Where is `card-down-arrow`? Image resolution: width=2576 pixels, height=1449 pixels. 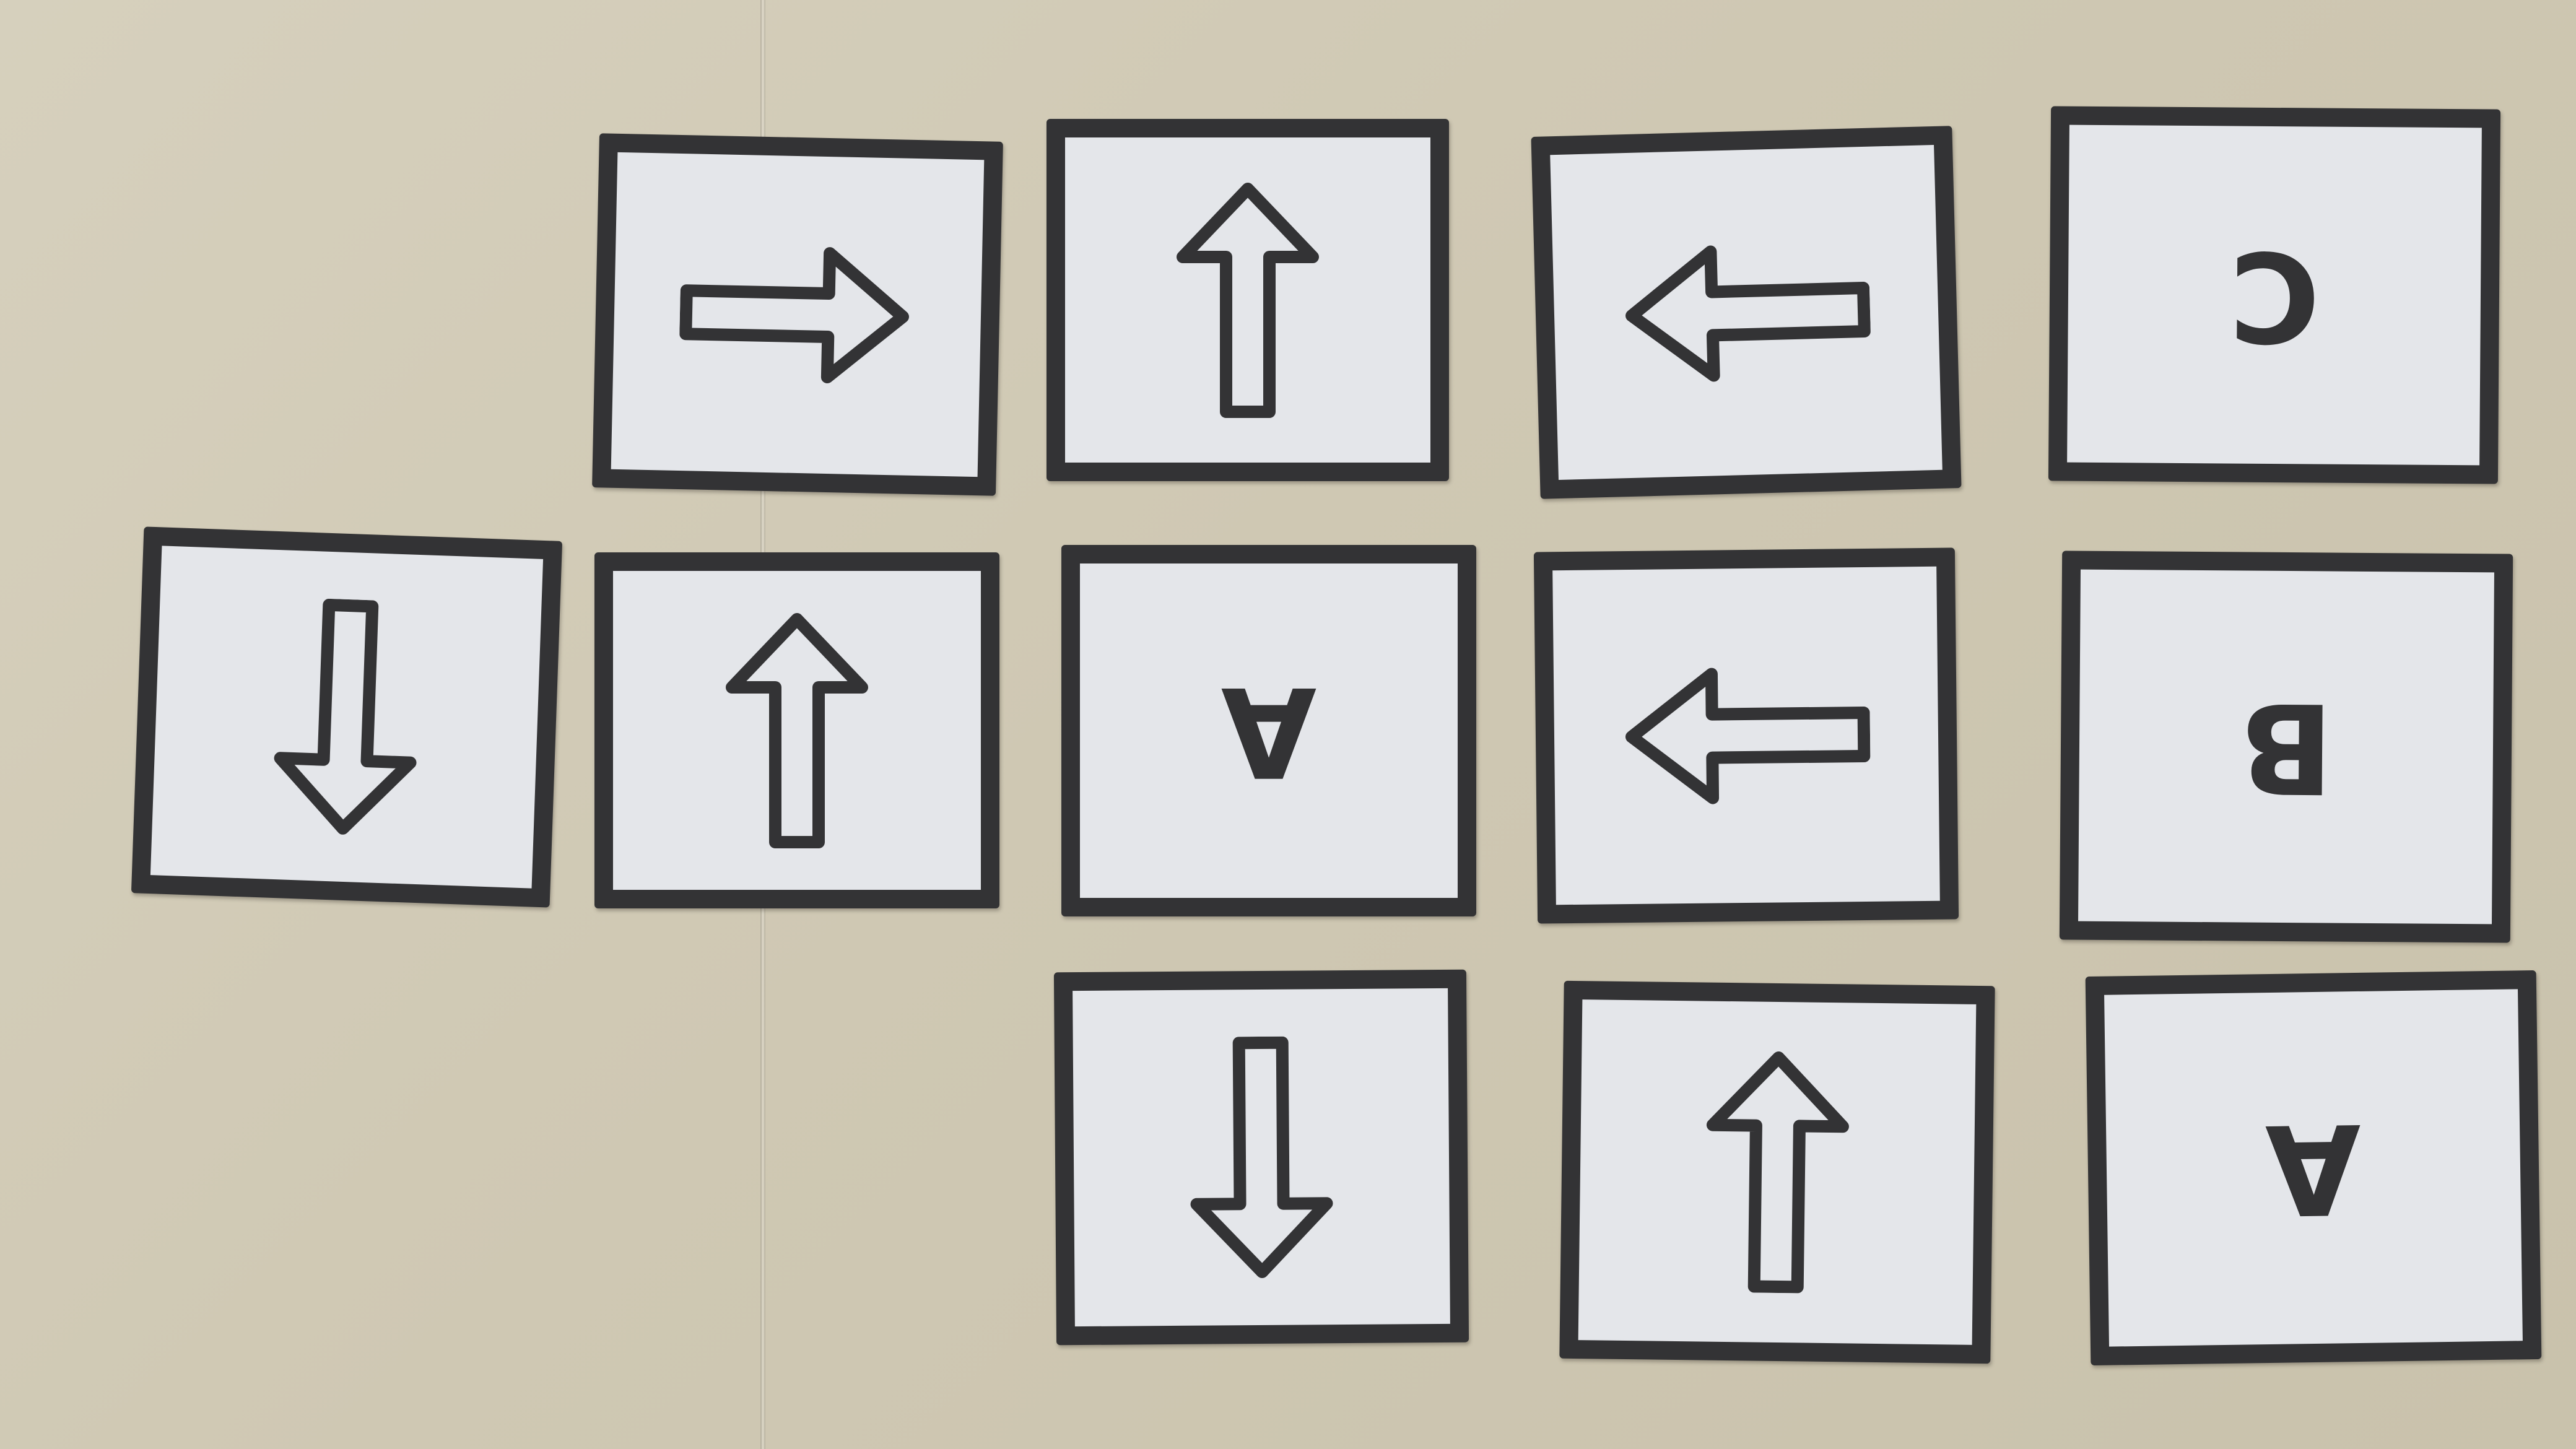 card-down-arrow is located at coordinates (347, 717).